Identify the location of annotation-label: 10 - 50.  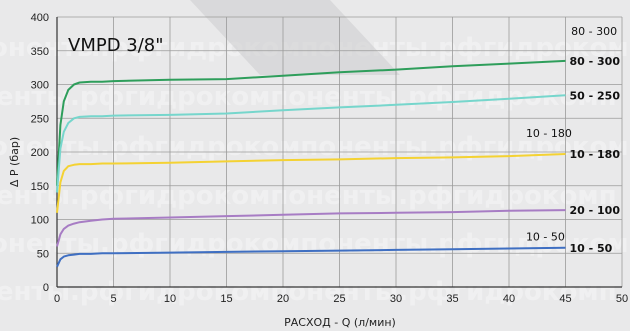
(545, 236).